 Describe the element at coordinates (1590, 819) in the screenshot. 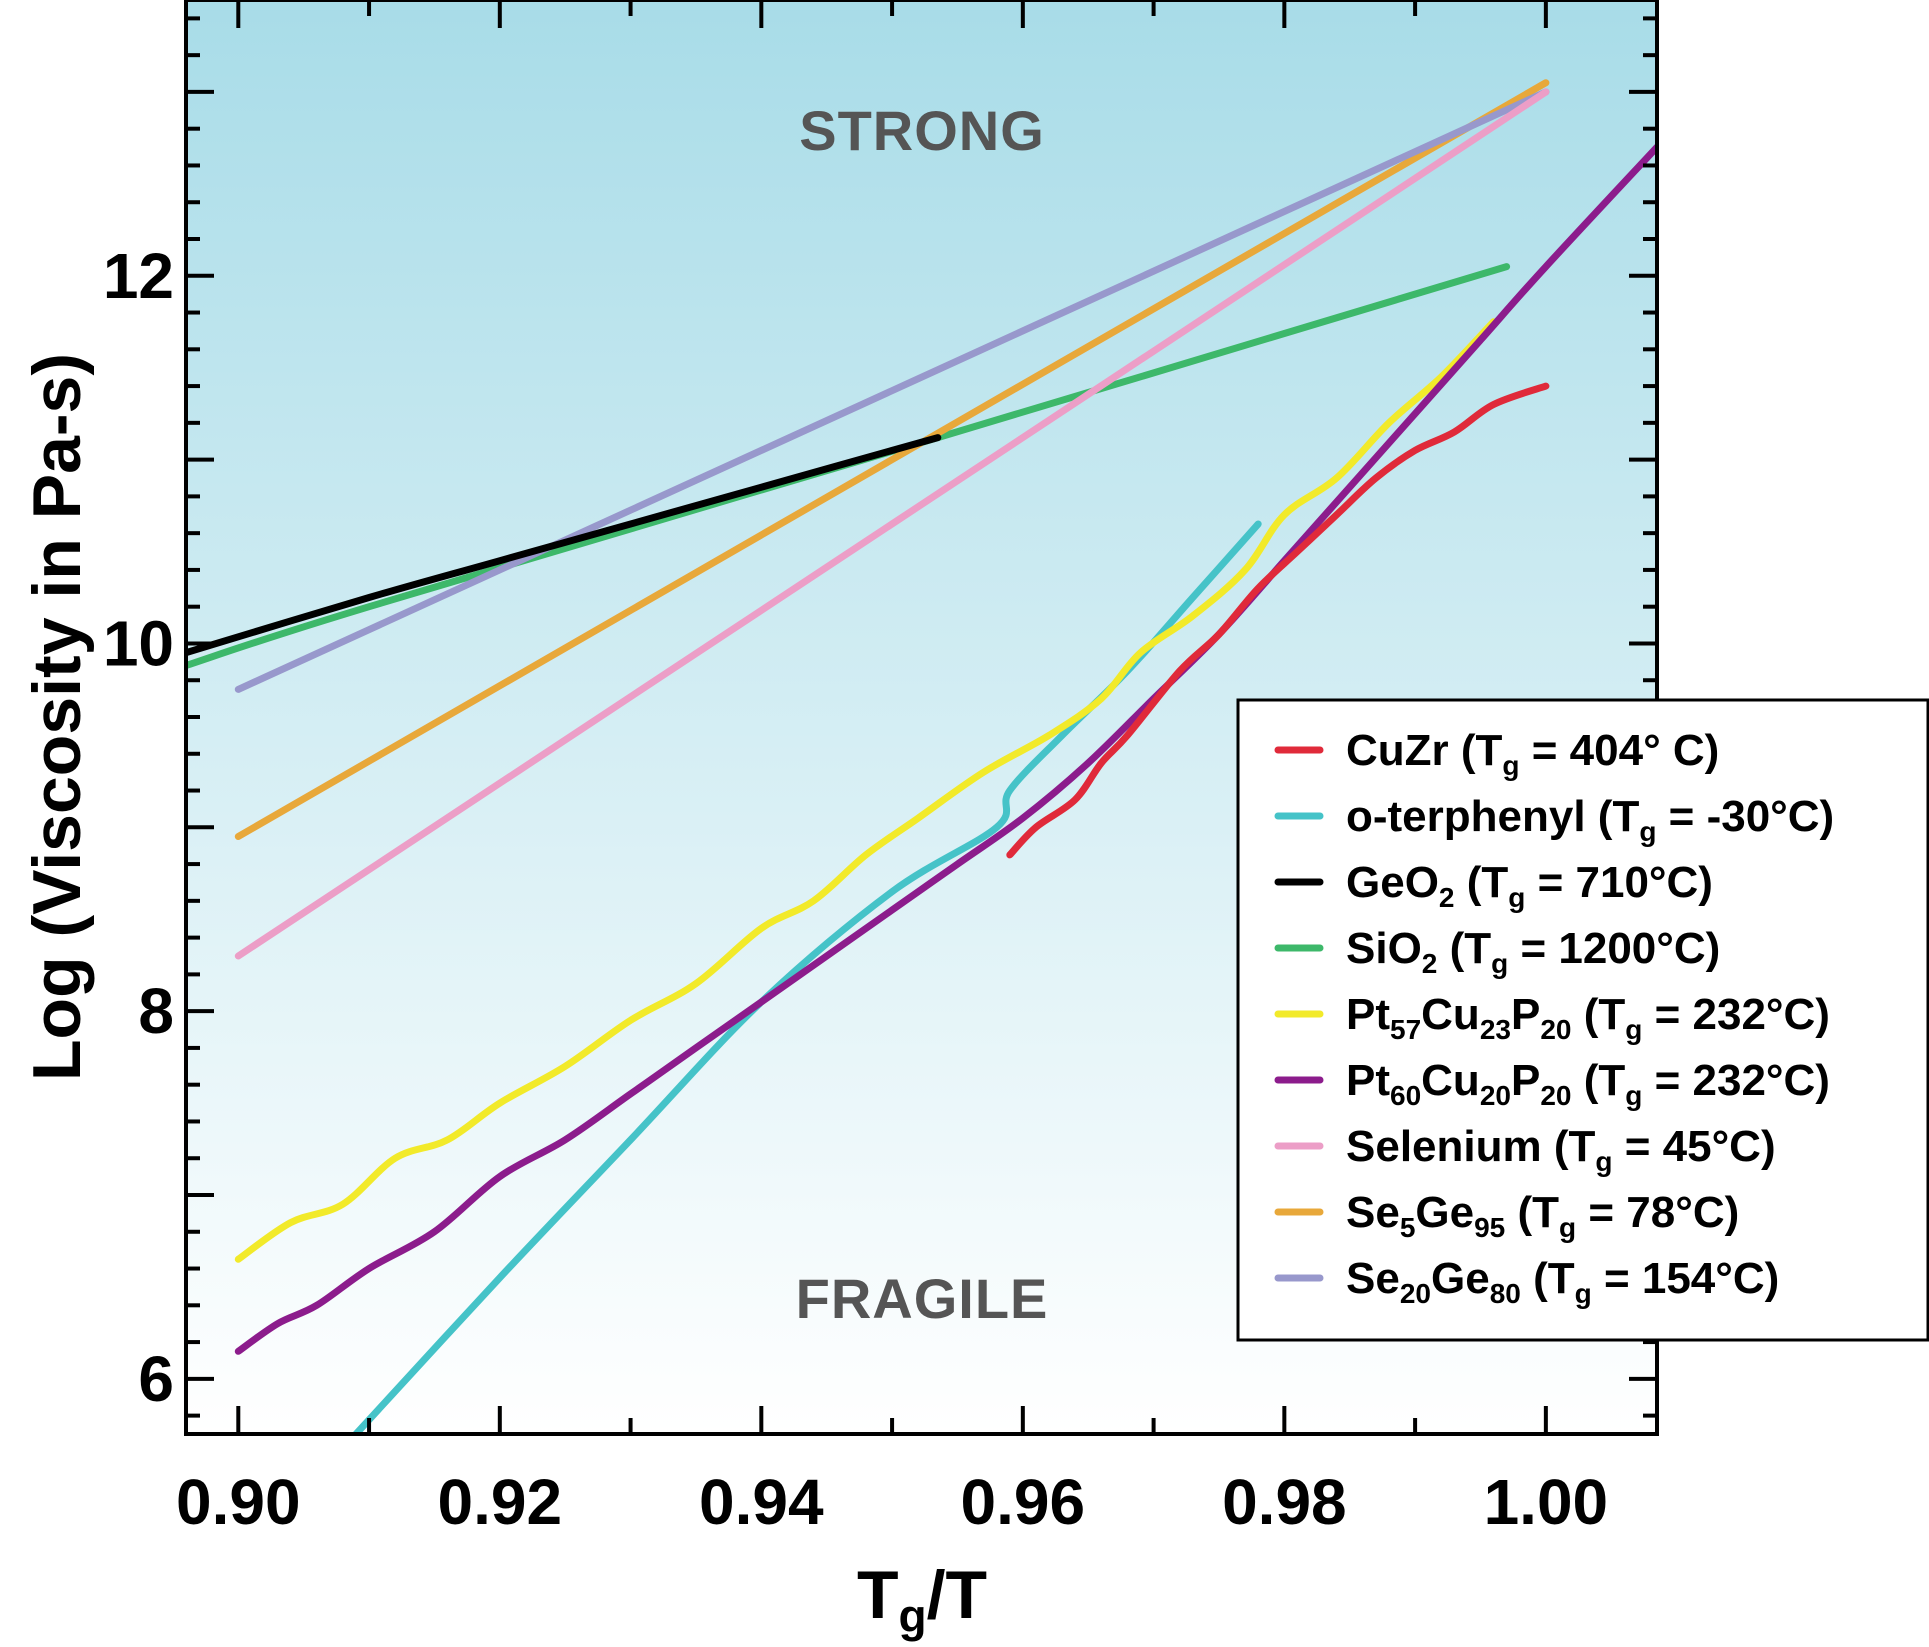

I see `legend-label: o-terphenyl (Tg = -30°C)` at that location.